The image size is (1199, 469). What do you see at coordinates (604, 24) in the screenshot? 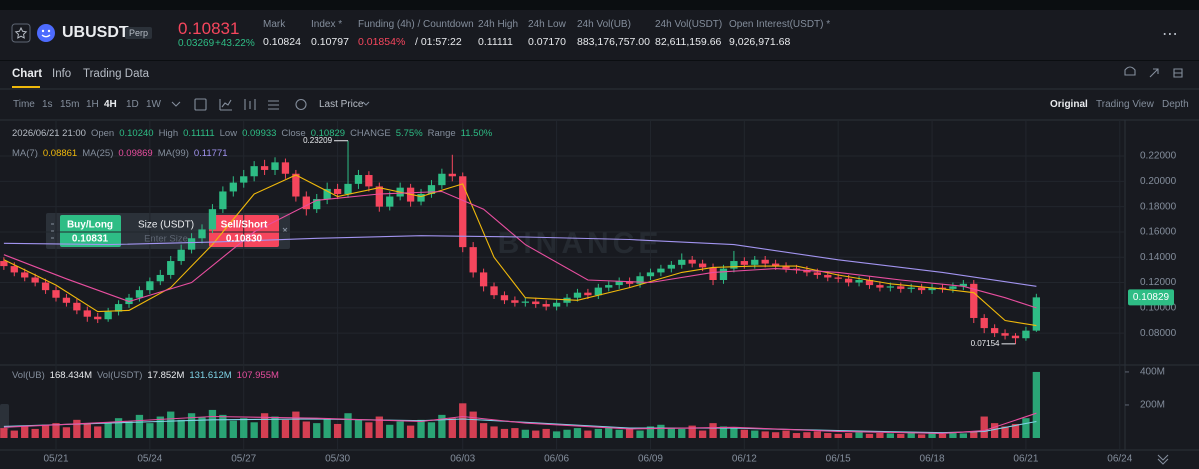
I see `stat-label: 24h Vol(UB)` at bounding box center [604, 24].